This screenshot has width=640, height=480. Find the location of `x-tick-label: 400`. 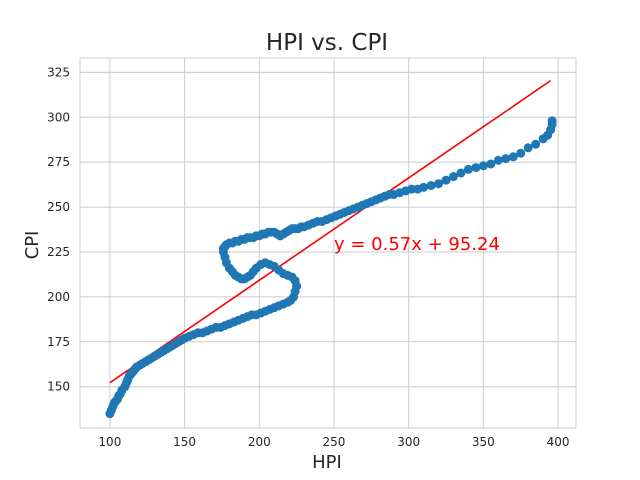

x-tick-label: 400 is located at coordinates (558, 442).